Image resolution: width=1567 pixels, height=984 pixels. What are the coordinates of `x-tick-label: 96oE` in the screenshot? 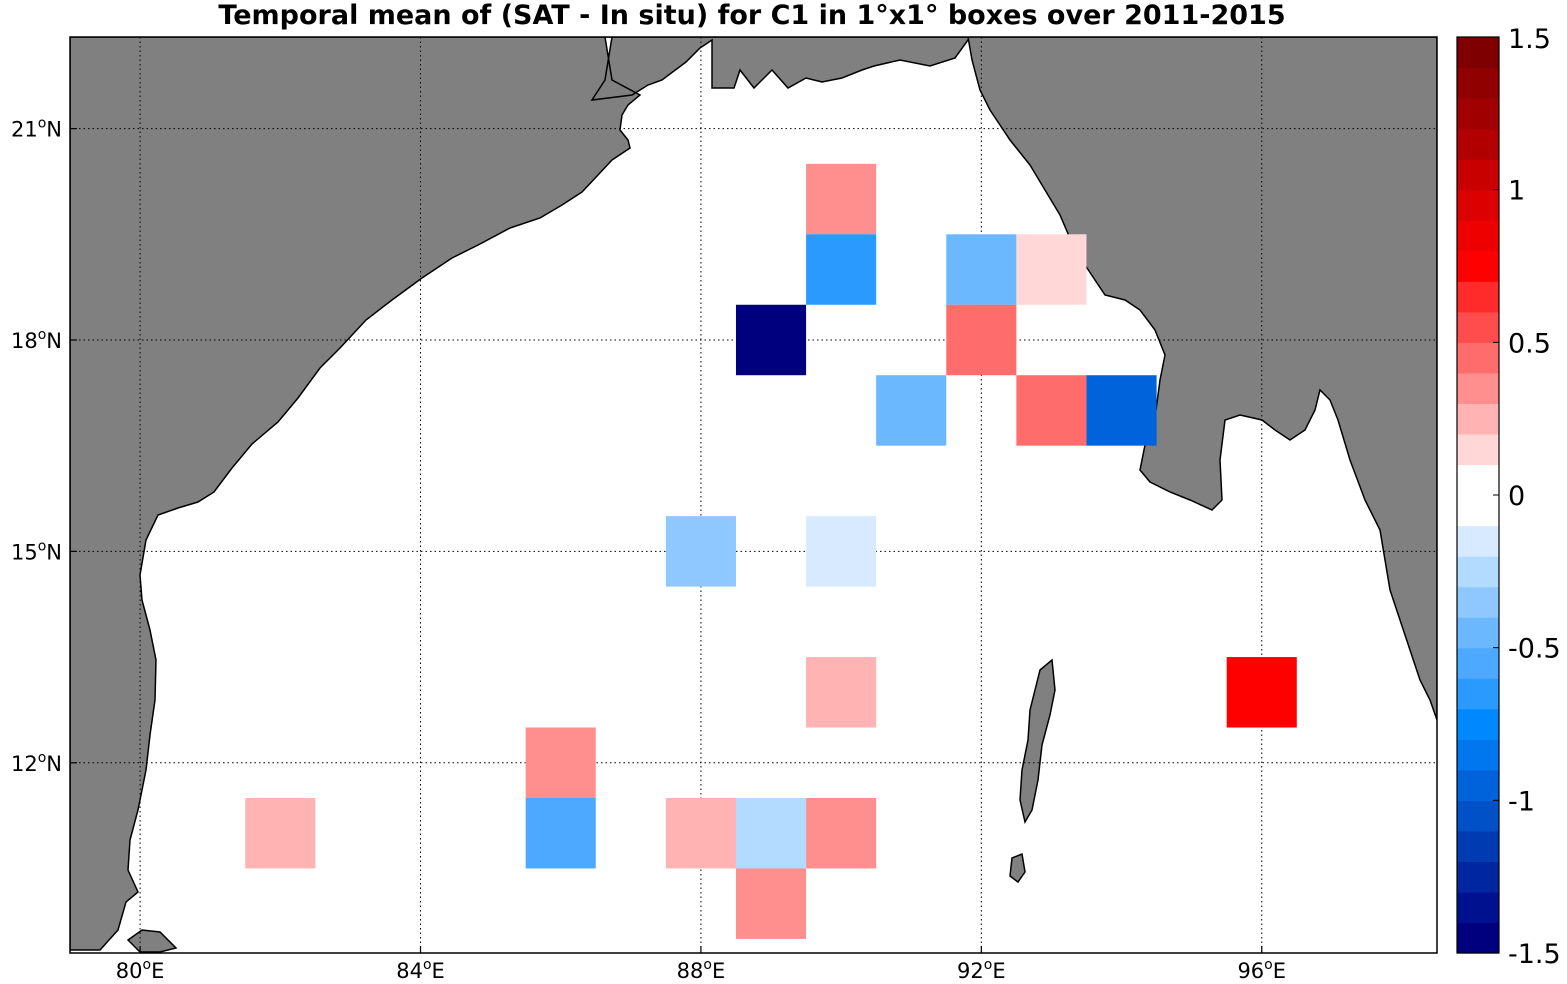 It's located at (1261, 970).